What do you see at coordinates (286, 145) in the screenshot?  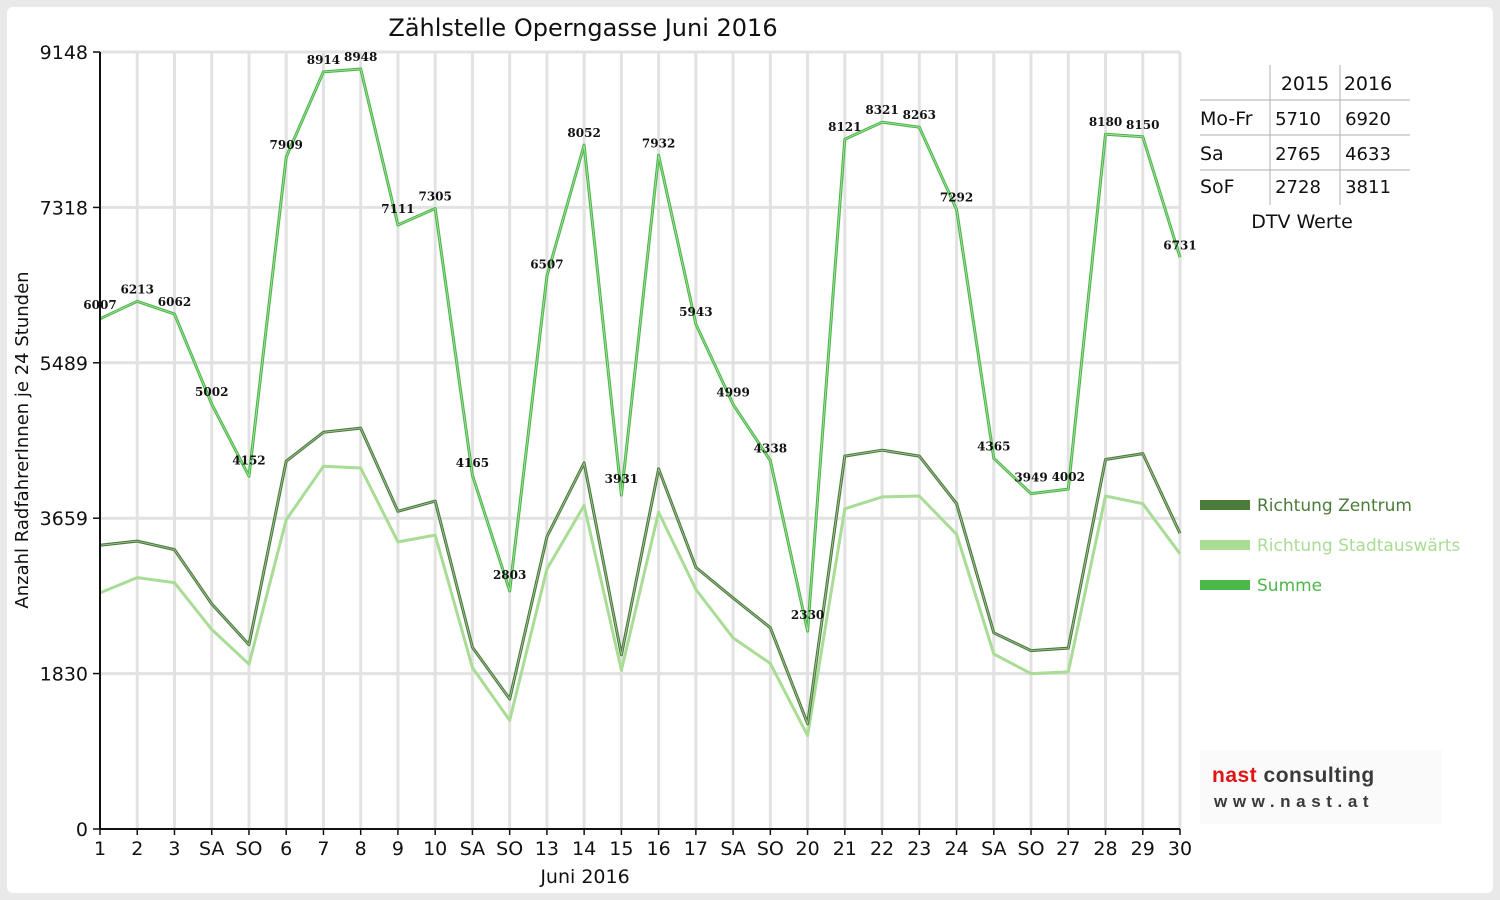 I see `data-label-summe: 7909` at bounding box center [286, 145].